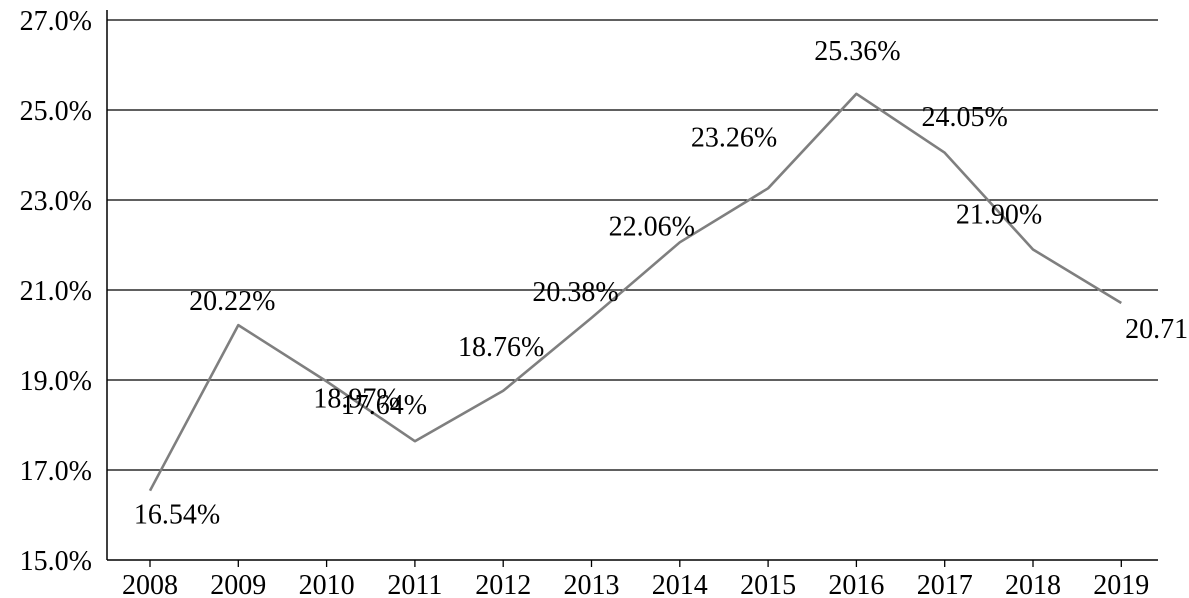  I want to click on x-tick-label: 2016, so click(856, 584).